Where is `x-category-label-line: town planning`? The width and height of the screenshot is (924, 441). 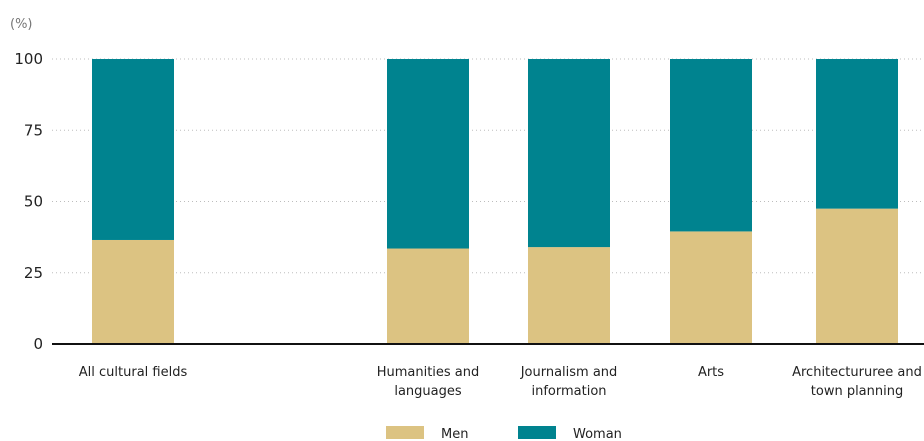 x-category-label-line: town planning is located at coordinates (857, 391).